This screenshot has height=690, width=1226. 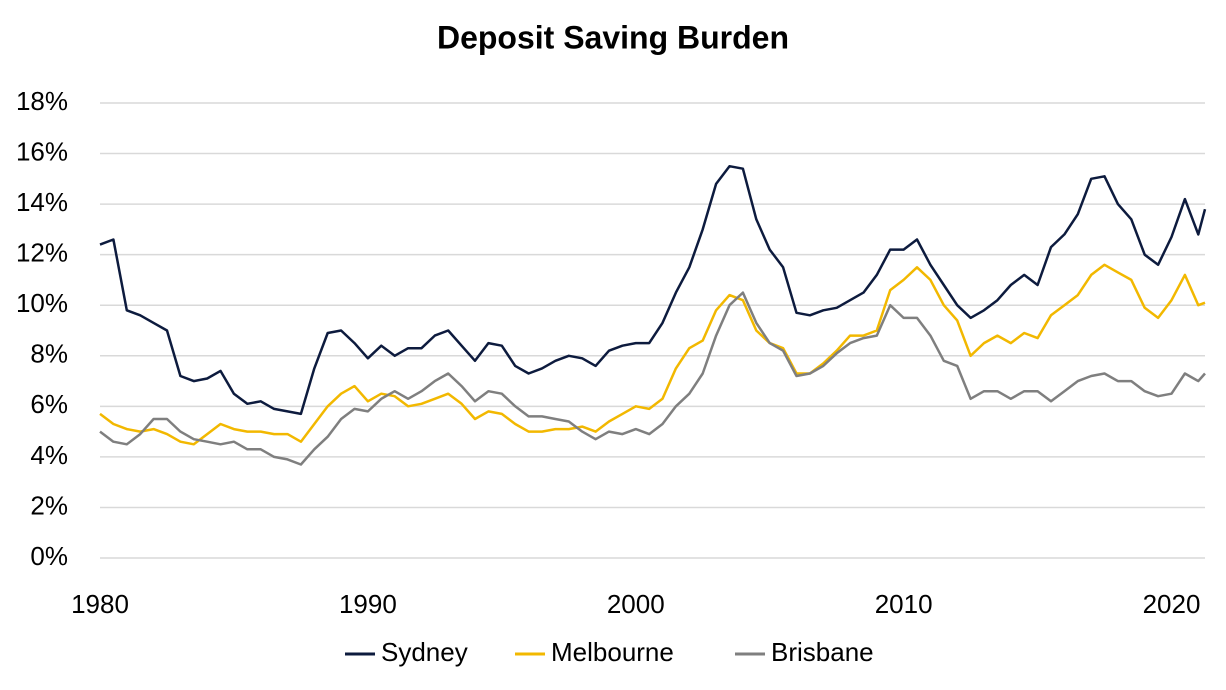 What do you see at coordinates (424, 652) in the screenshot?
I see `legend-label: Sydney` at bounding box center [424, 652].